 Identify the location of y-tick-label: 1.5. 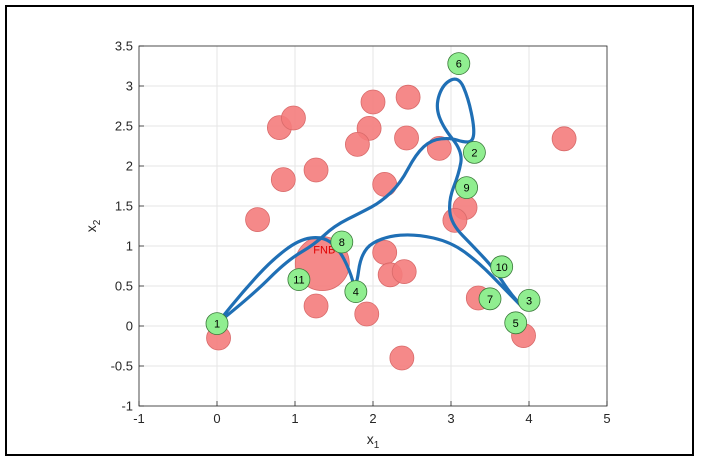
(124, 206).